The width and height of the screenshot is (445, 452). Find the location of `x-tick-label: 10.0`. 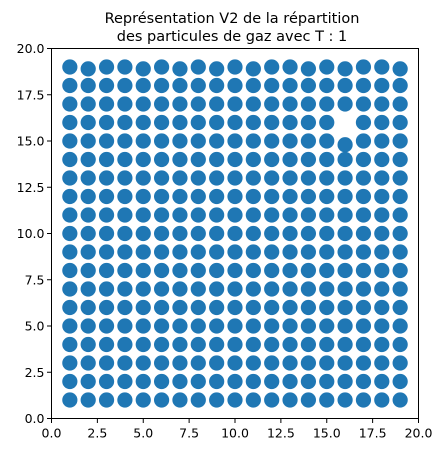

x-tick-label: 10.0 is located at coordinates (235, 433).